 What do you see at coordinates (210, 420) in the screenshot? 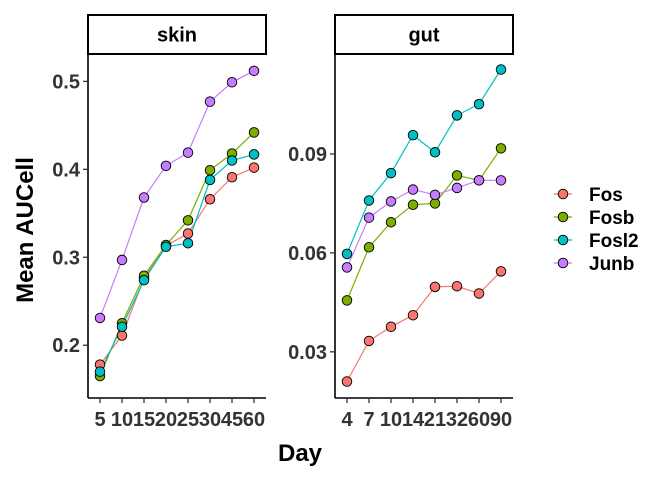
I see `x-tick-label: 30` at bounding box center [210, 420].